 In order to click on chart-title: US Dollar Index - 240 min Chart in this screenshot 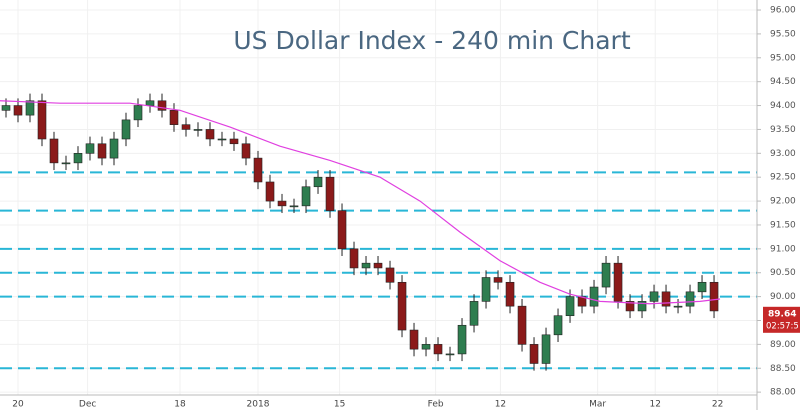, I will do `click(431, 40)`.